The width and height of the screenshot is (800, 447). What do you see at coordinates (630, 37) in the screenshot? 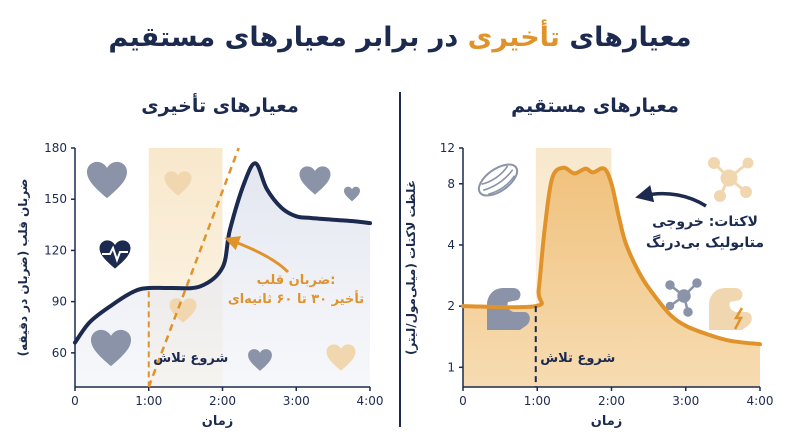
I see `title-part1: معیارهای` at bounding box center [630, 37].